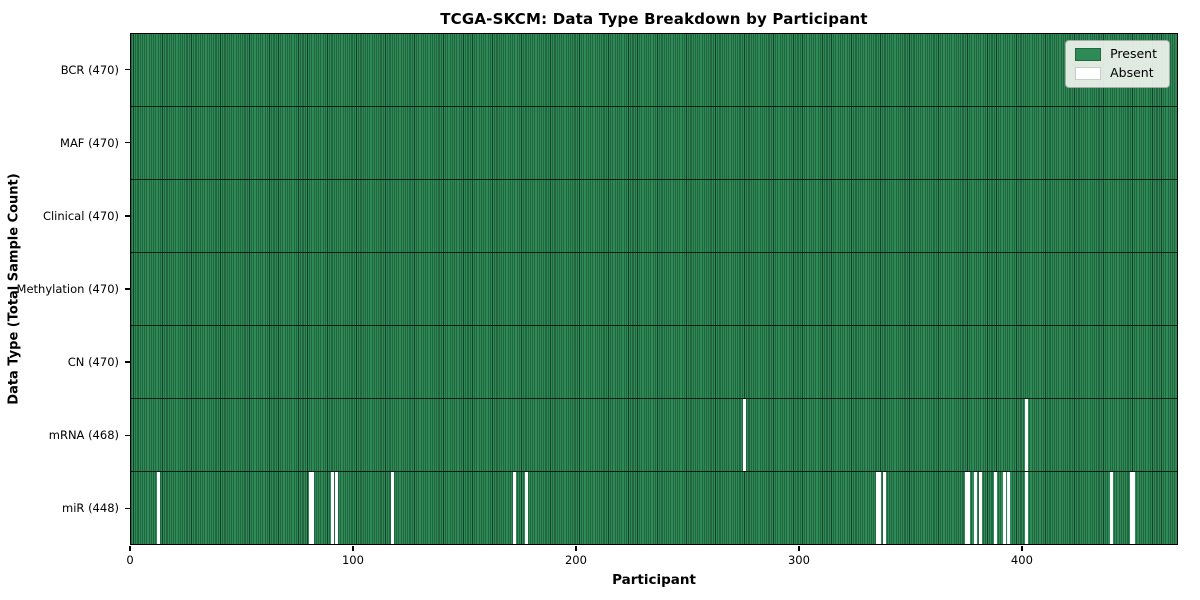 Image resolution: width=1200 pixels, height=600 pixels. What do you see at coordinates (1088, 54) in the screenshot?
I see `present-swatch-icon` at bounding box center [1088, 54].